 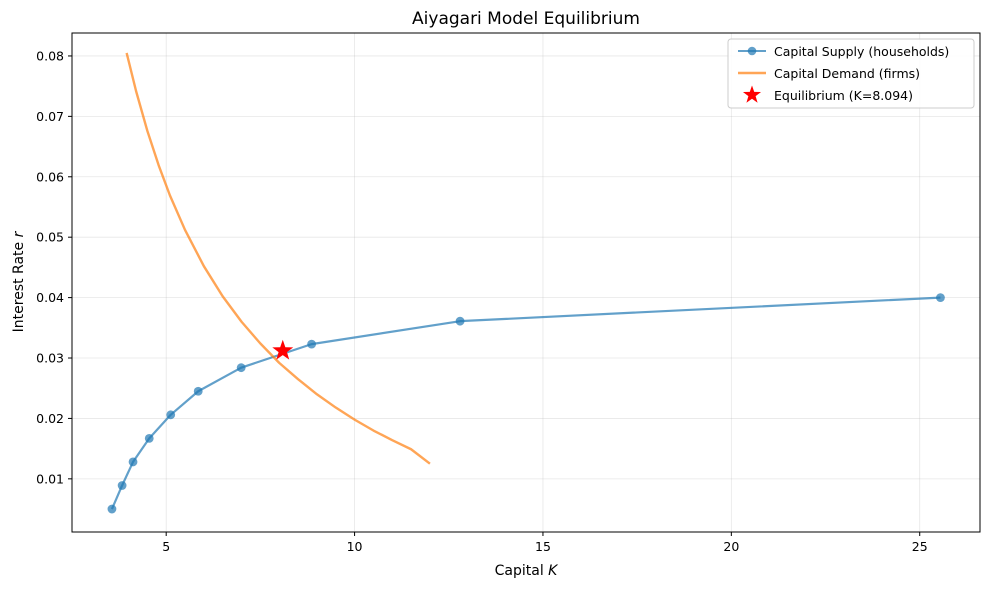 What do you see at coordinates (861, 51) in the screenshot?
I see `legend-supply-label: Capital Supply (households)` at bounding box center [861, 51].